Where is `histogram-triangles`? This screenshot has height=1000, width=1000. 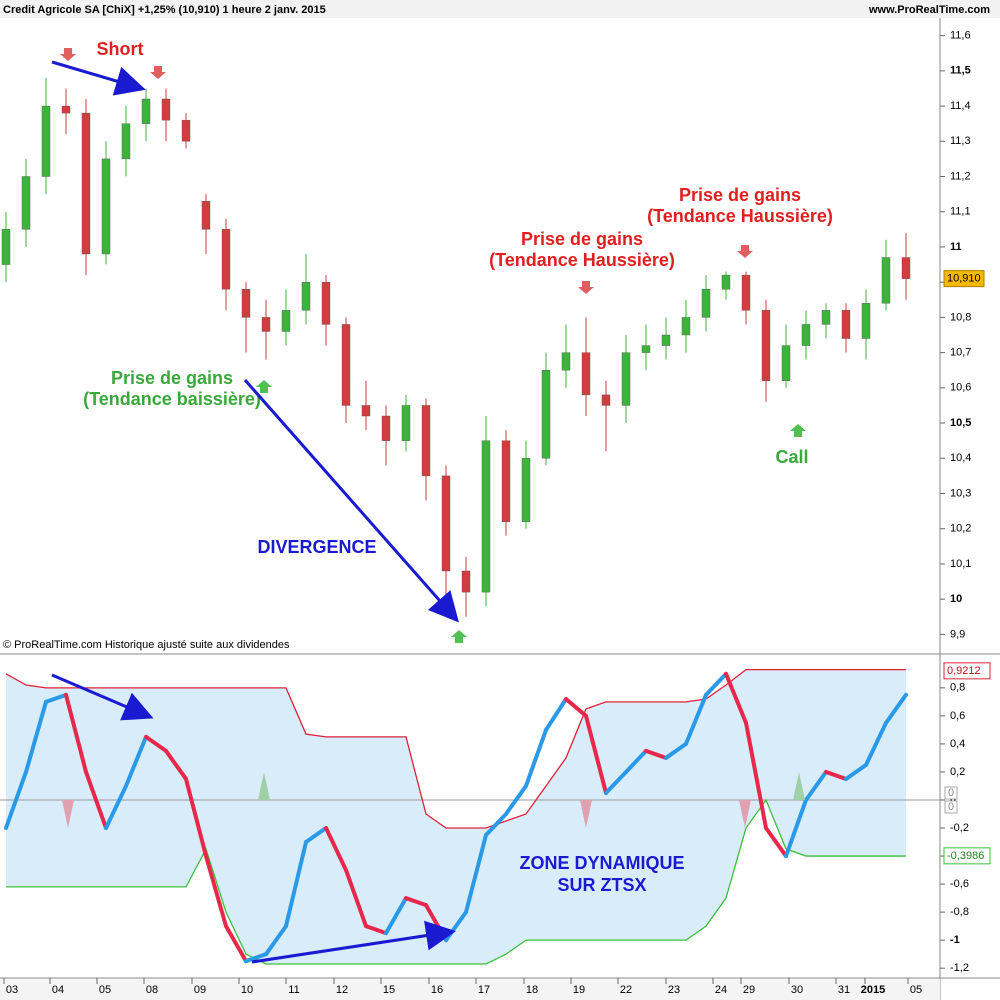 histogram-triangles is located at coordinates (433, 800).